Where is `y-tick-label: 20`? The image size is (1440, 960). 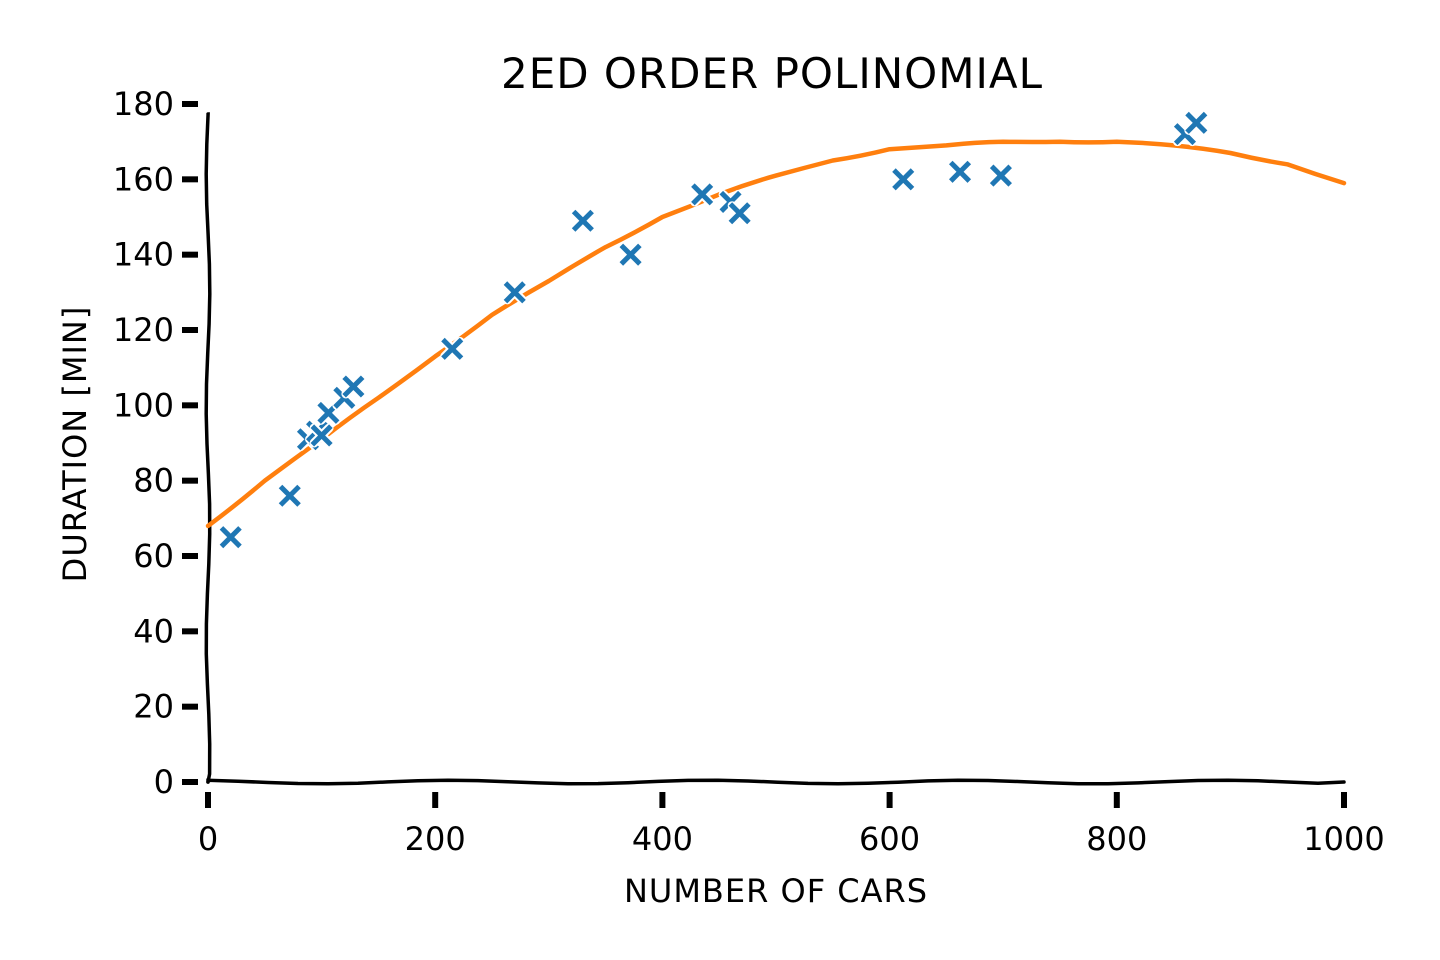
y-tick-label: 20 is located at coordinates (153, 707).